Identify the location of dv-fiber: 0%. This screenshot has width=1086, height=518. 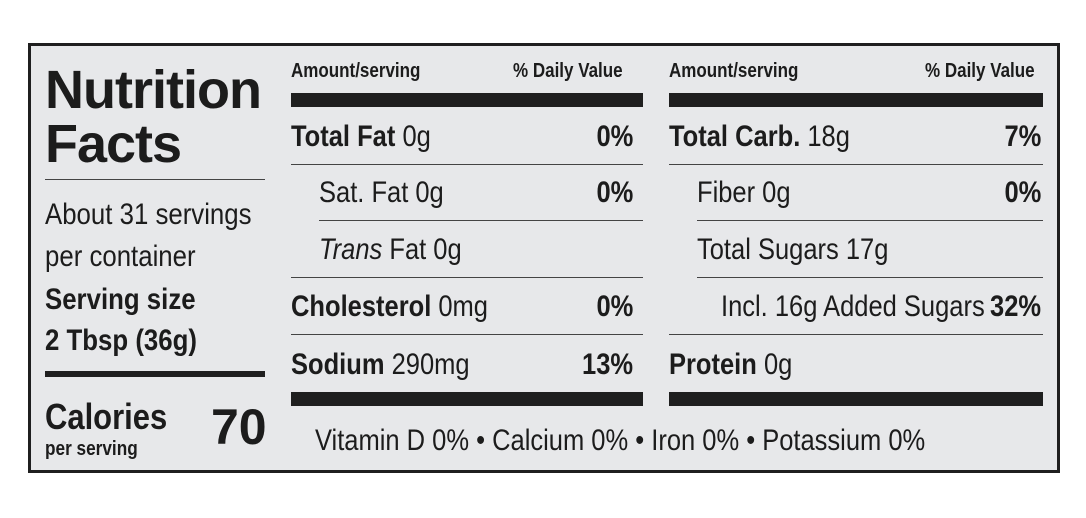
(1022, 192).